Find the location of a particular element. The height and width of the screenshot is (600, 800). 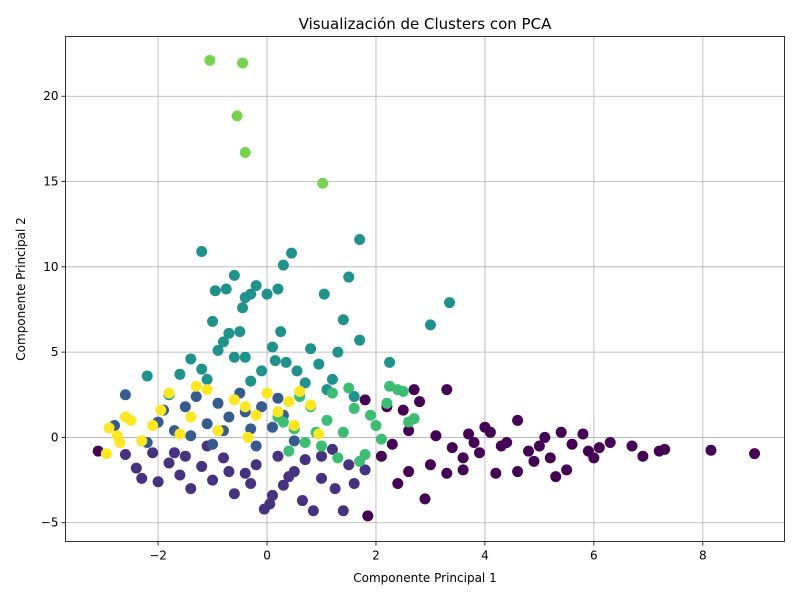

y-tick-label: 0 is located at coordinates (55, 437).